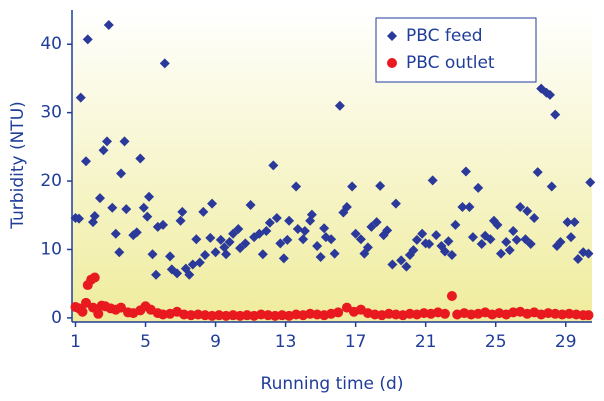 This screenshot has width=604, height=401. What do you see at coordinates (51, 181) in the screenshot?
I see `y-tick-label: 20` at bounding box center [51, 181].